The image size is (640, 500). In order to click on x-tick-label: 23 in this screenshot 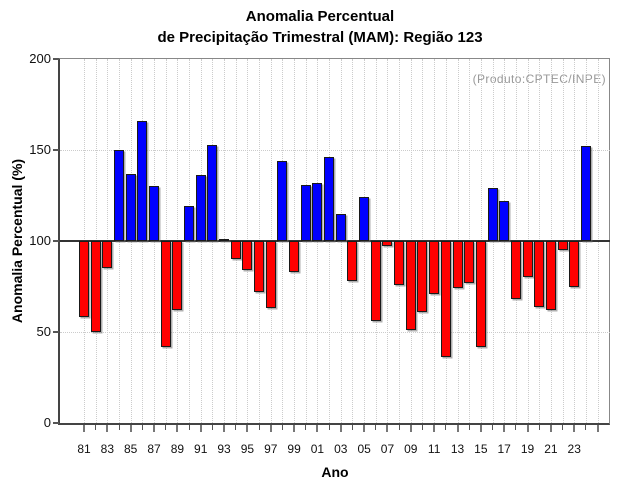, I will do `click(574, 449)`.